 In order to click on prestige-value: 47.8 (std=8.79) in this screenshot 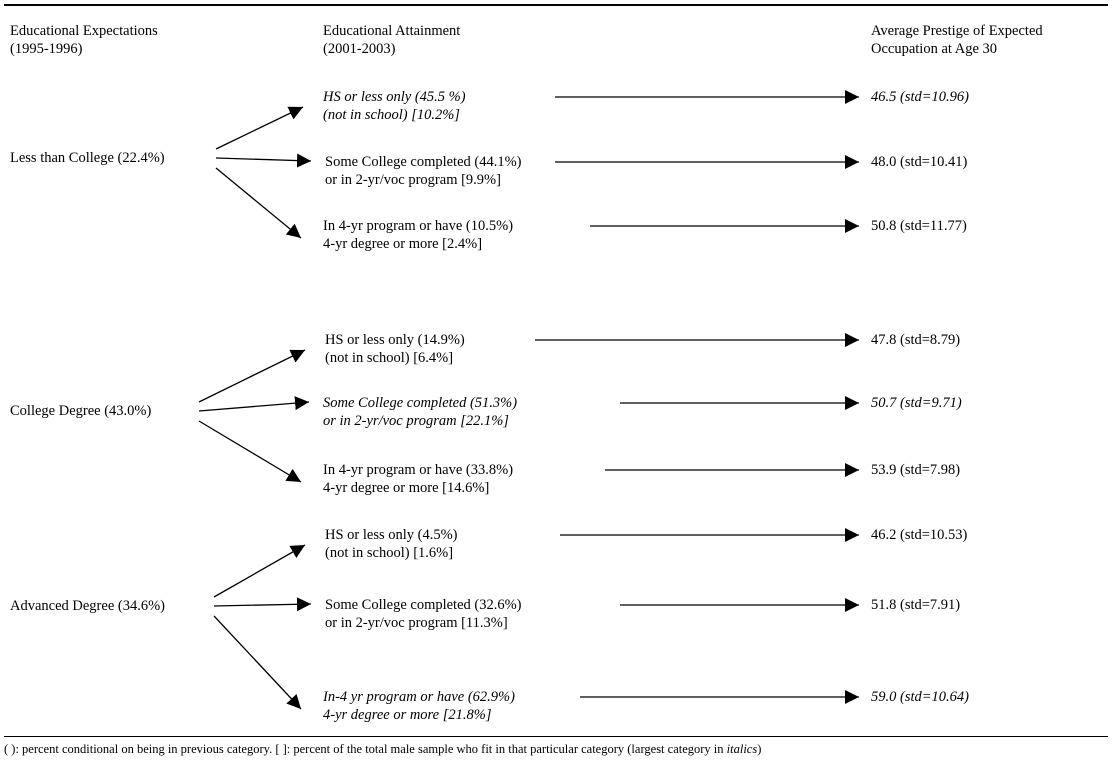, I will do `click(916, 340)`.